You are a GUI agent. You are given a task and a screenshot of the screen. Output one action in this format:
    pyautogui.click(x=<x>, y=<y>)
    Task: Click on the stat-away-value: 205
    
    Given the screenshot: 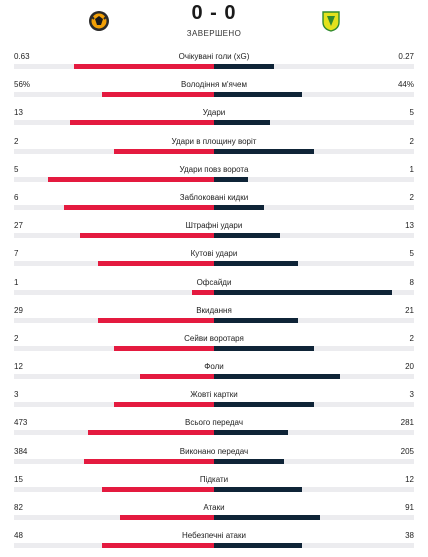 What is the action you would take?
    pyautogui.click(x=407, y=451)
    